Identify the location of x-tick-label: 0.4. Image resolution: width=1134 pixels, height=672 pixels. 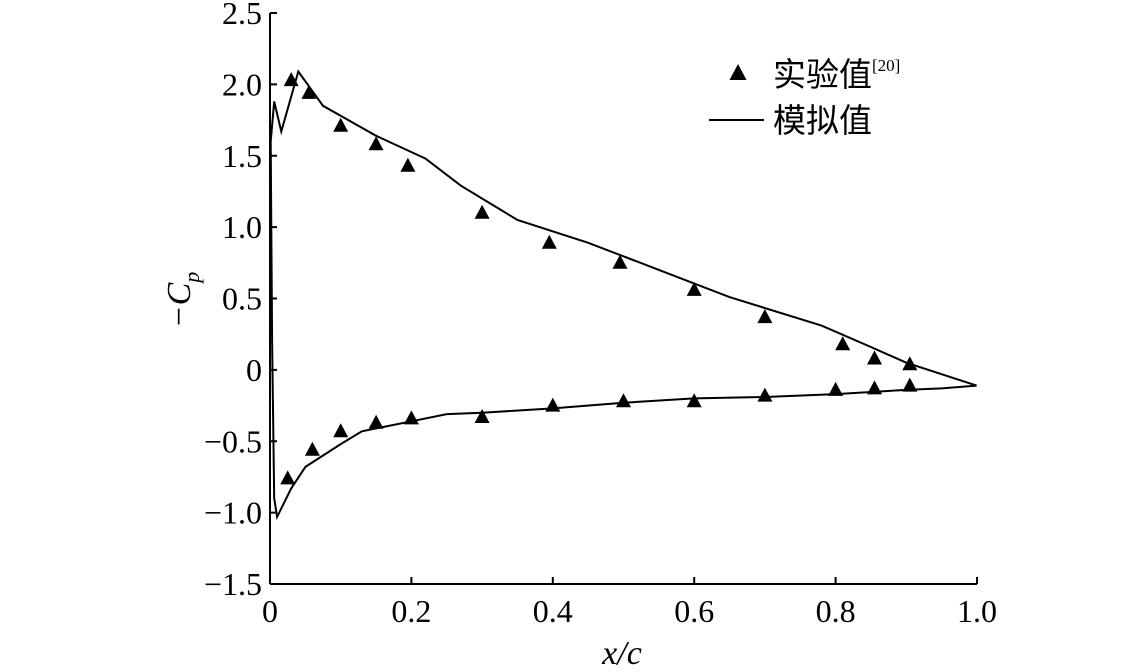
(553, 611).